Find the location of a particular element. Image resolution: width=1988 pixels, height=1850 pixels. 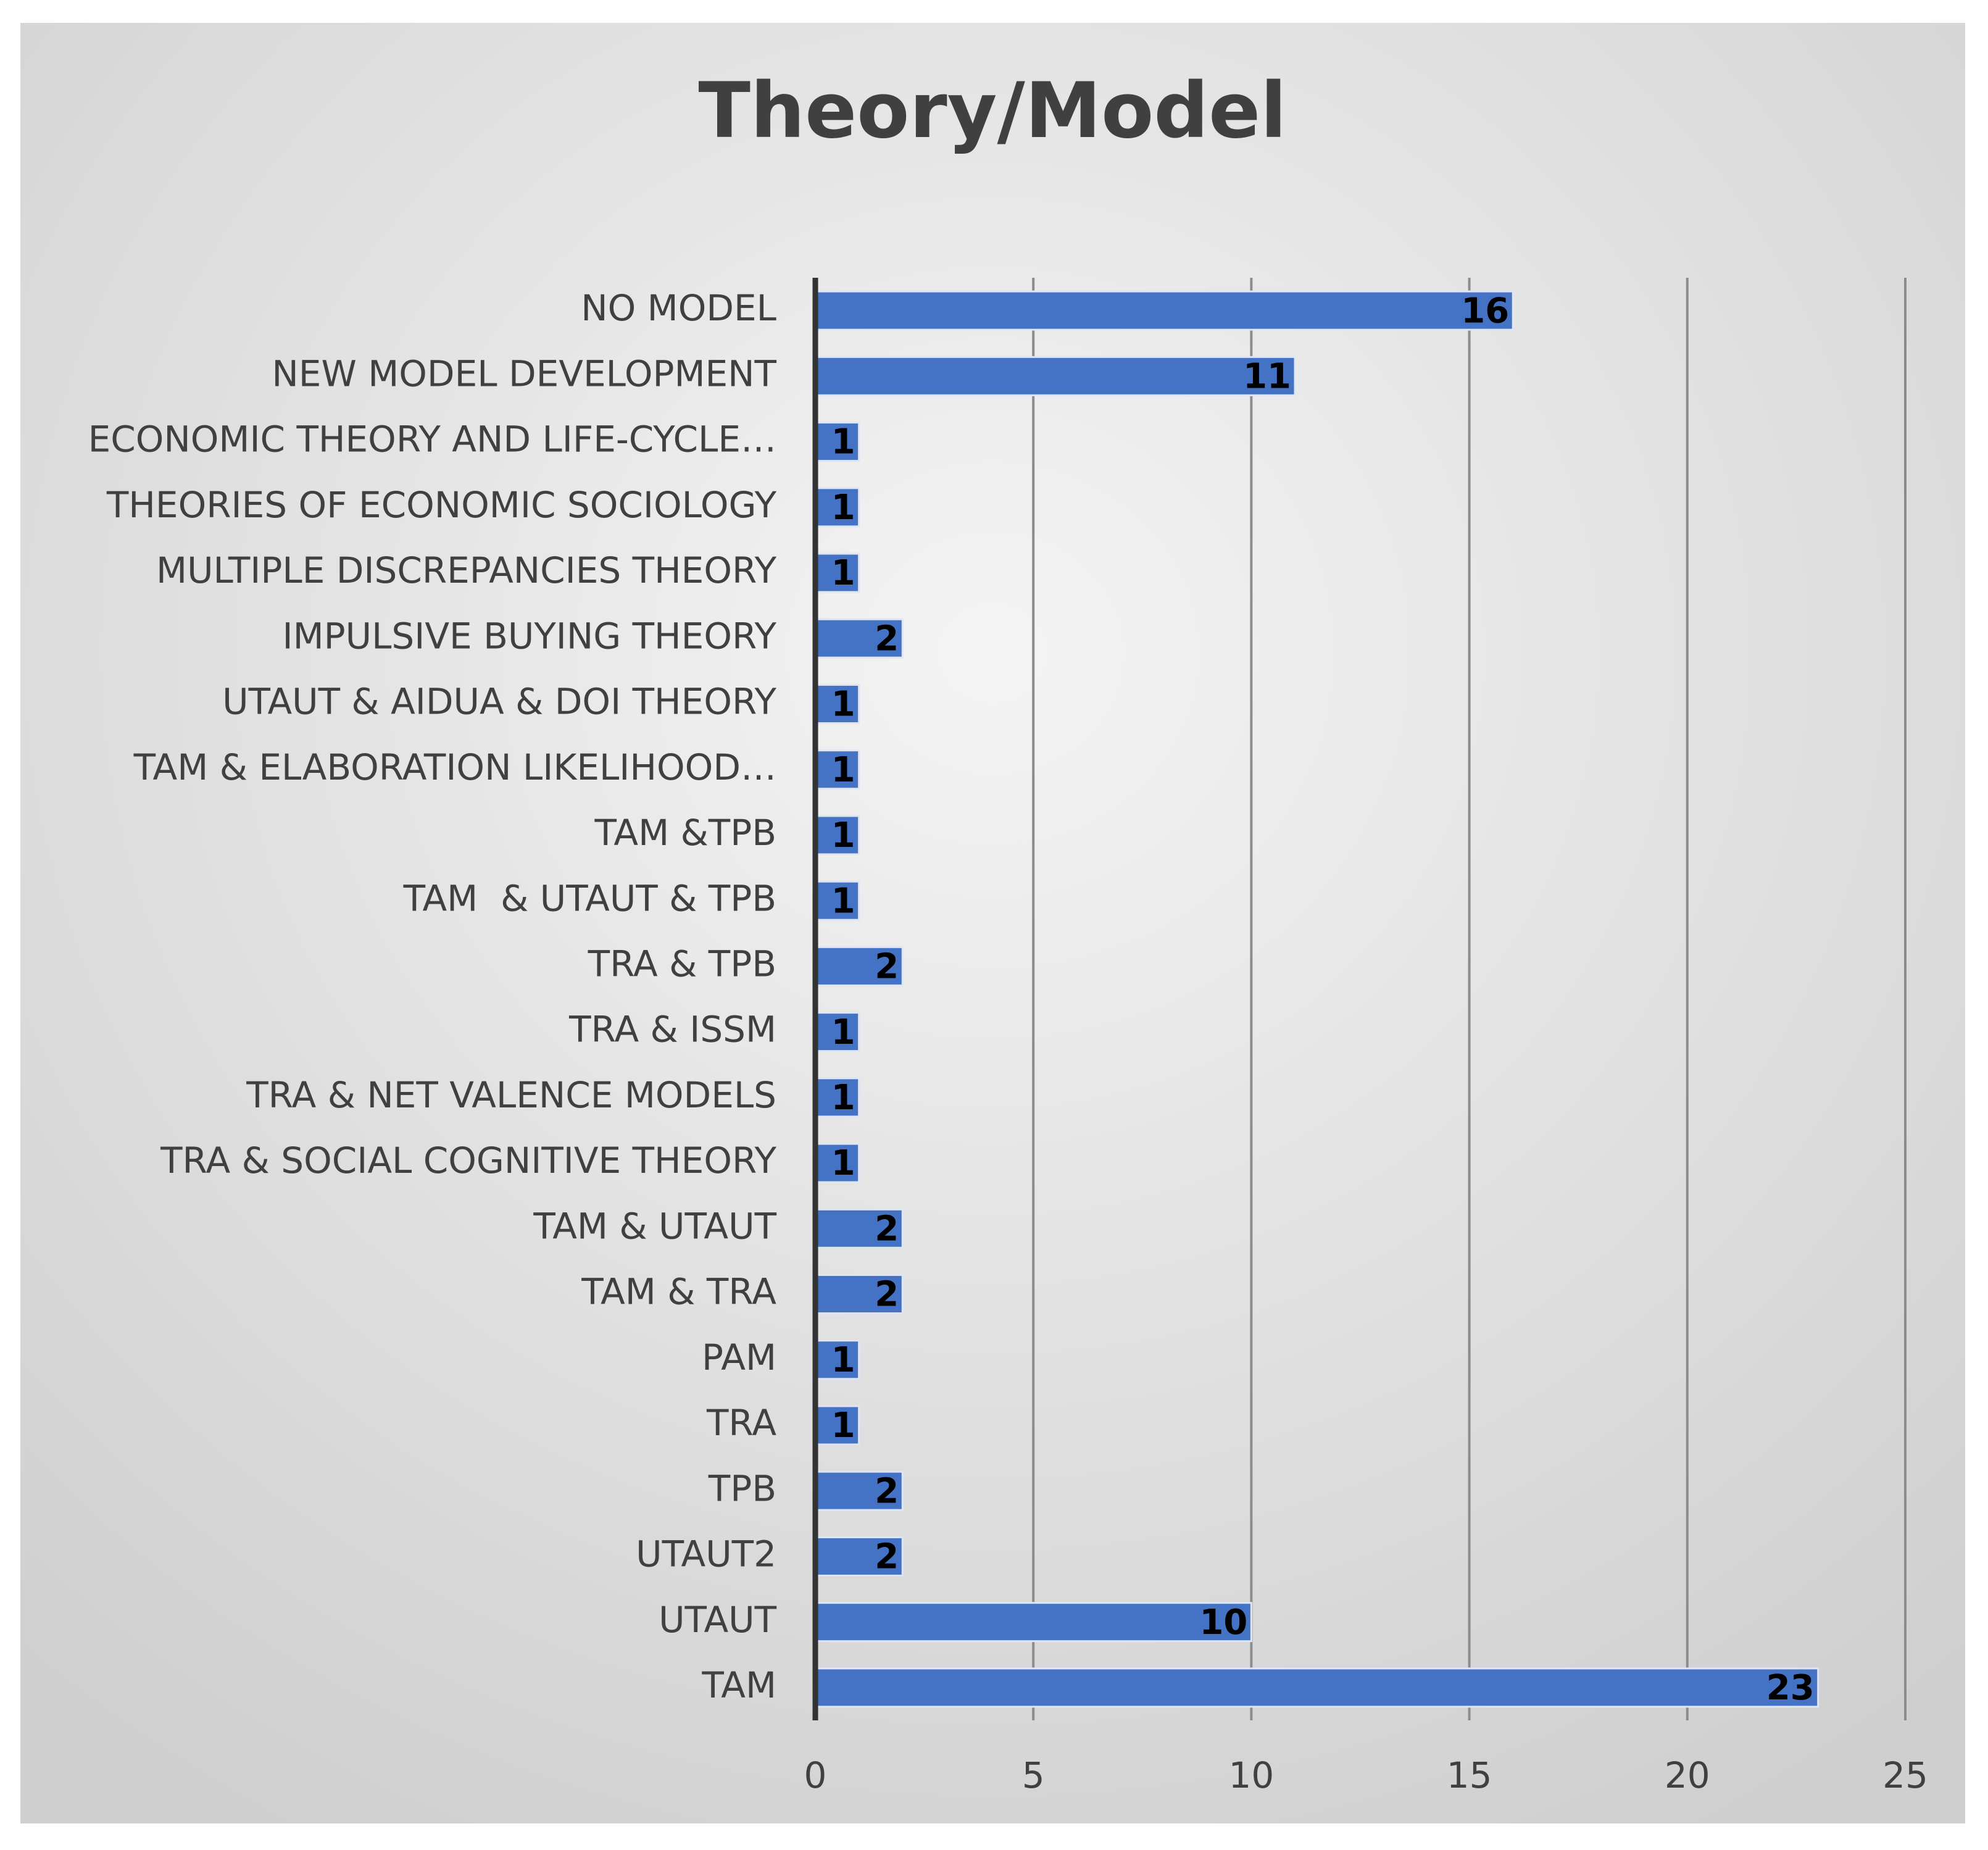

y-tick-label: MULTIPLE DISCREPANCIES THEORY is located at coordinates (466, 570).